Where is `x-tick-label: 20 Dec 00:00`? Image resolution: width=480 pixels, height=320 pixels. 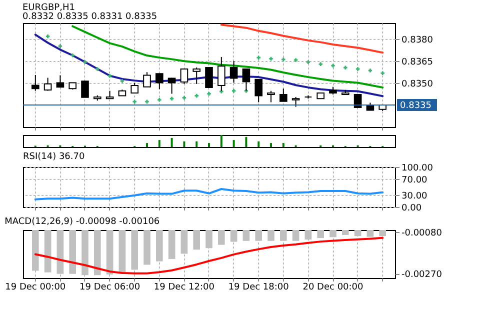 x-tick-label: 20 Dec 00:00 is located at coordinates (333, 287).